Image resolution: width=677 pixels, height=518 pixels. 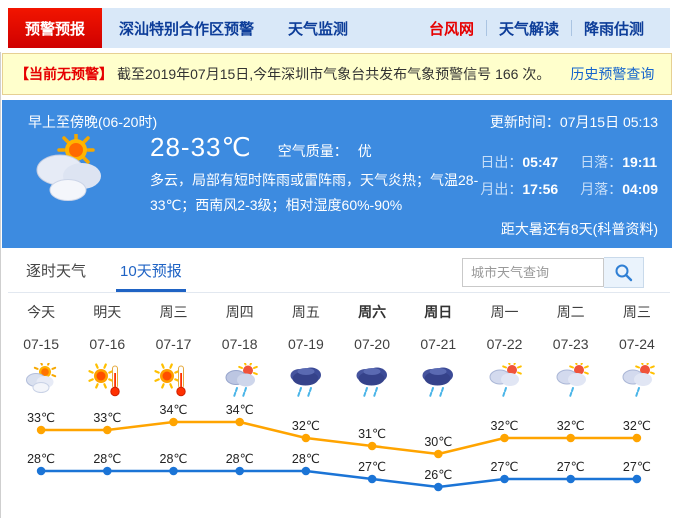 What do you see at coordinates (107, 380) in the screenshot?
I see `hot-icon` at bounding box center [107, 380].